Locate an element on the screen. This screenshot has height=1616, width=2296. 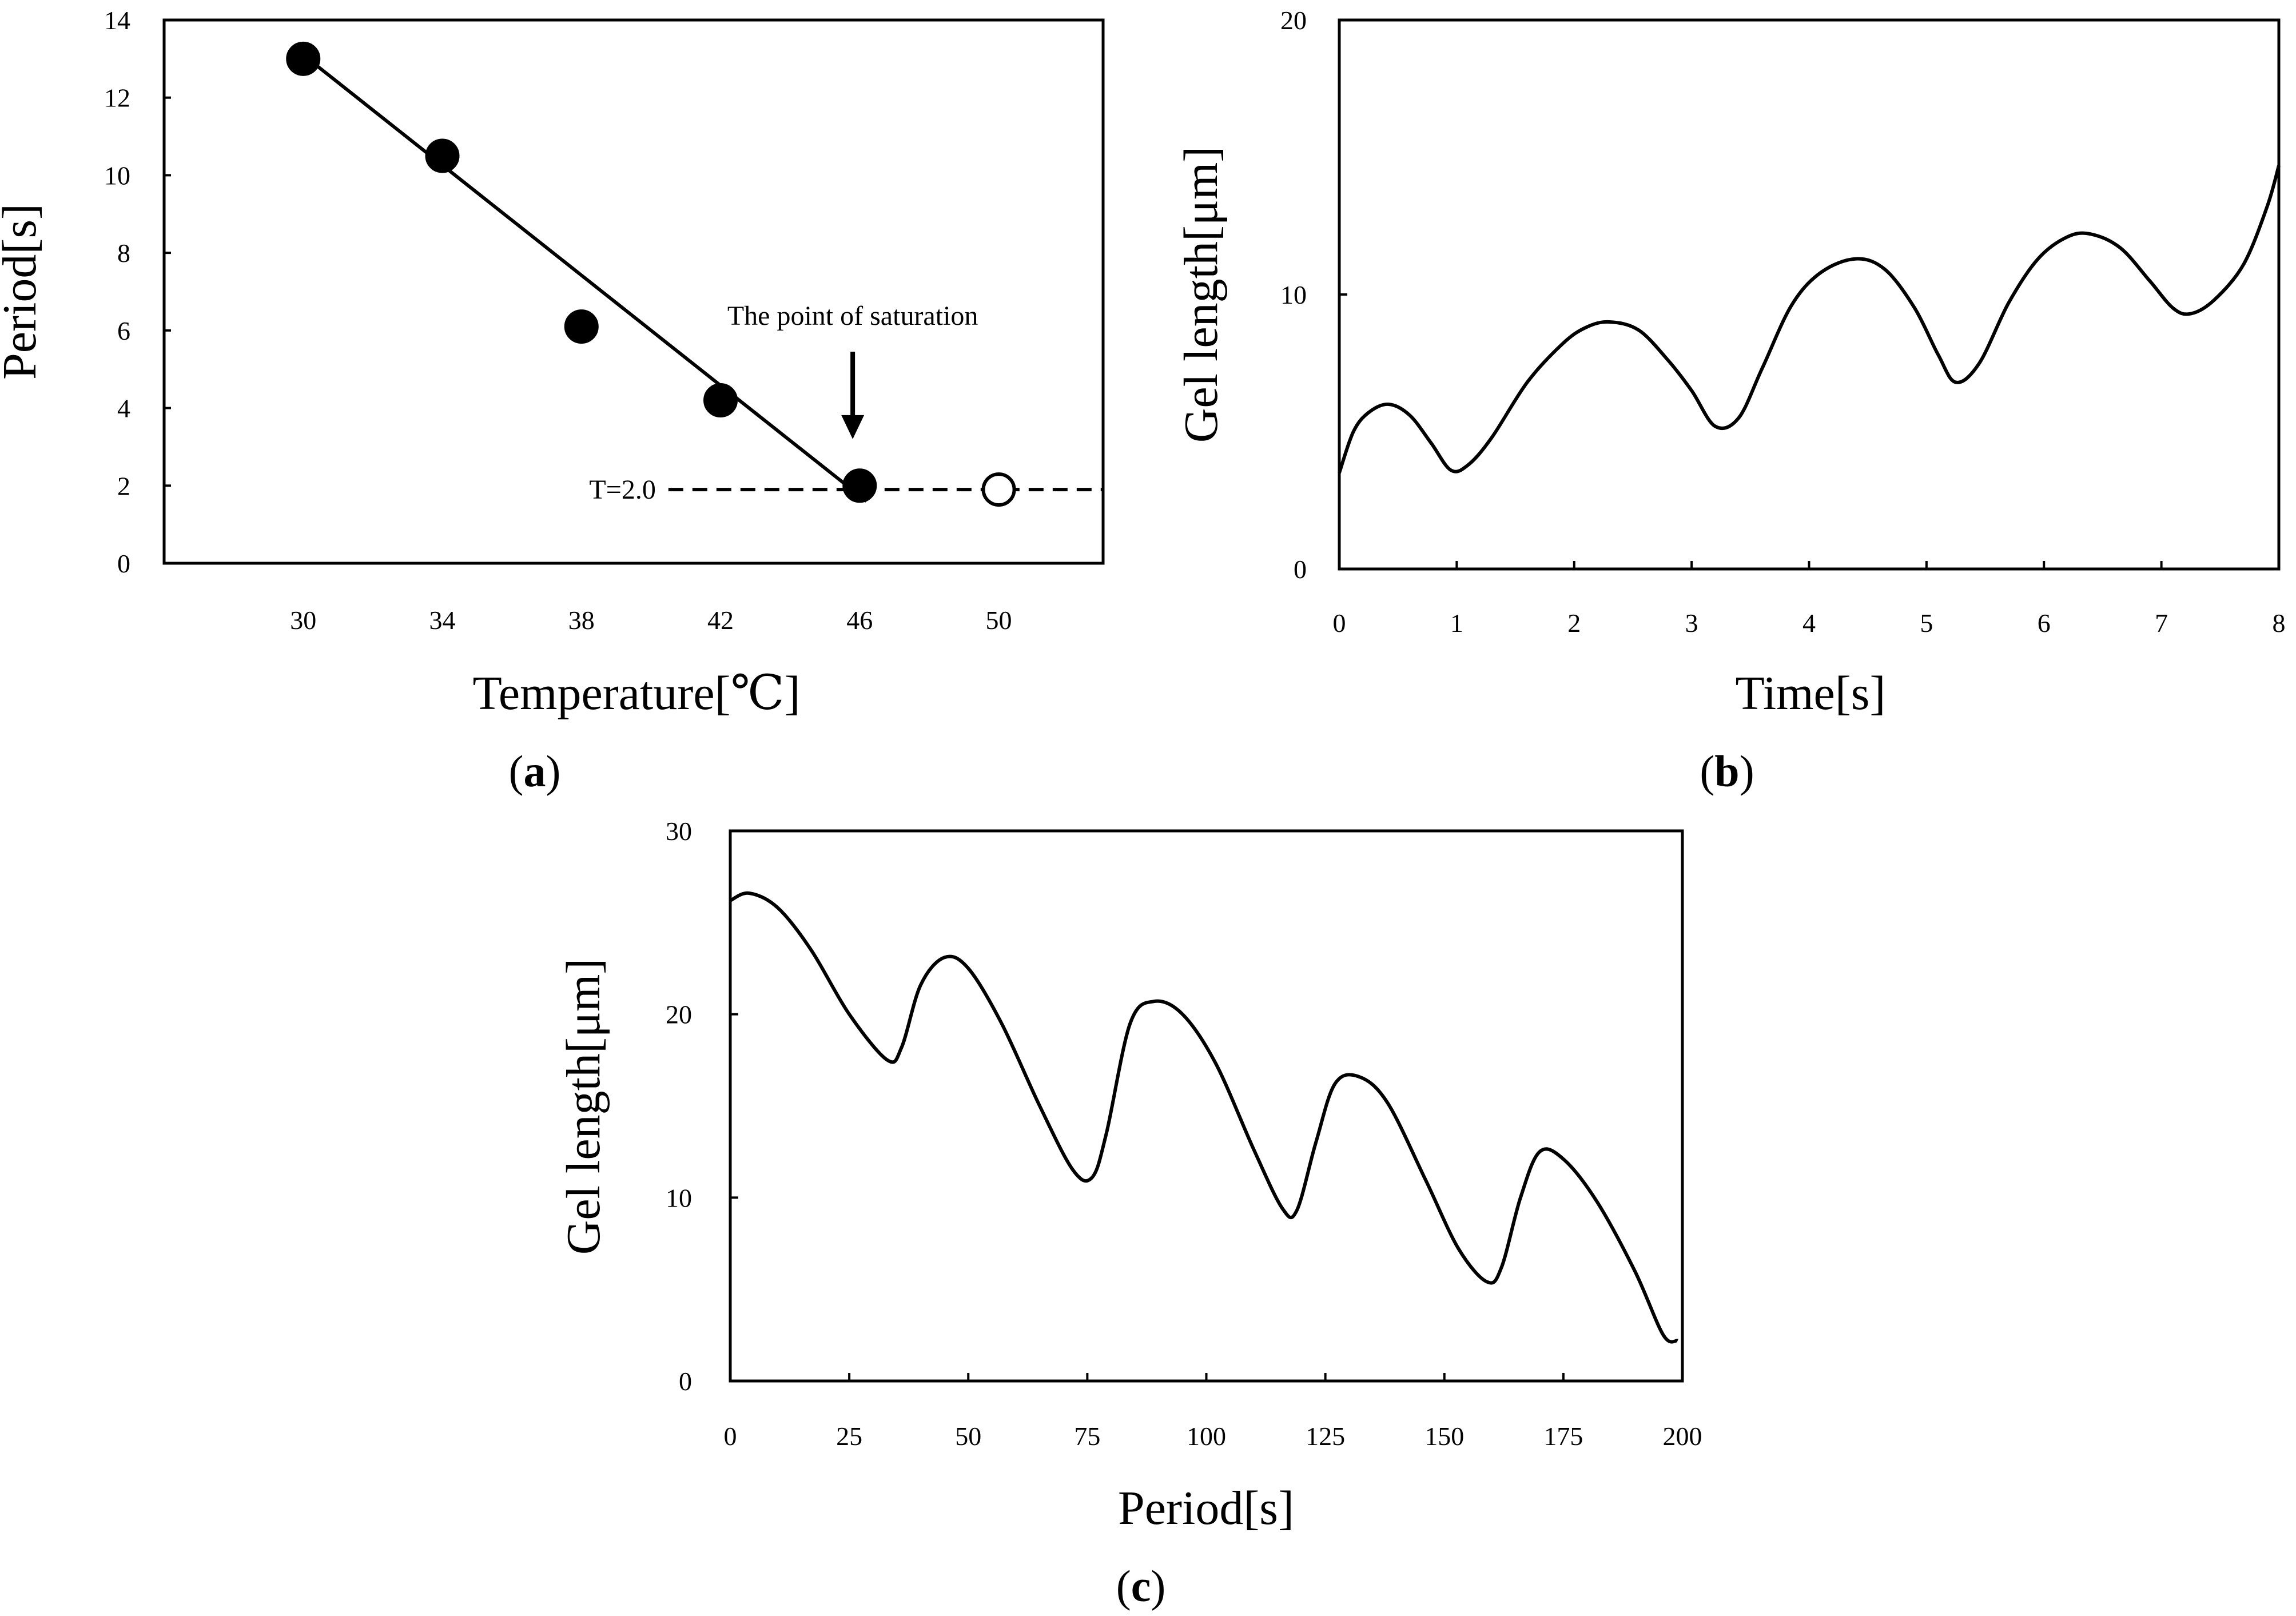
chart-a-panel-label: (a) is located at coordinates (535, 771).